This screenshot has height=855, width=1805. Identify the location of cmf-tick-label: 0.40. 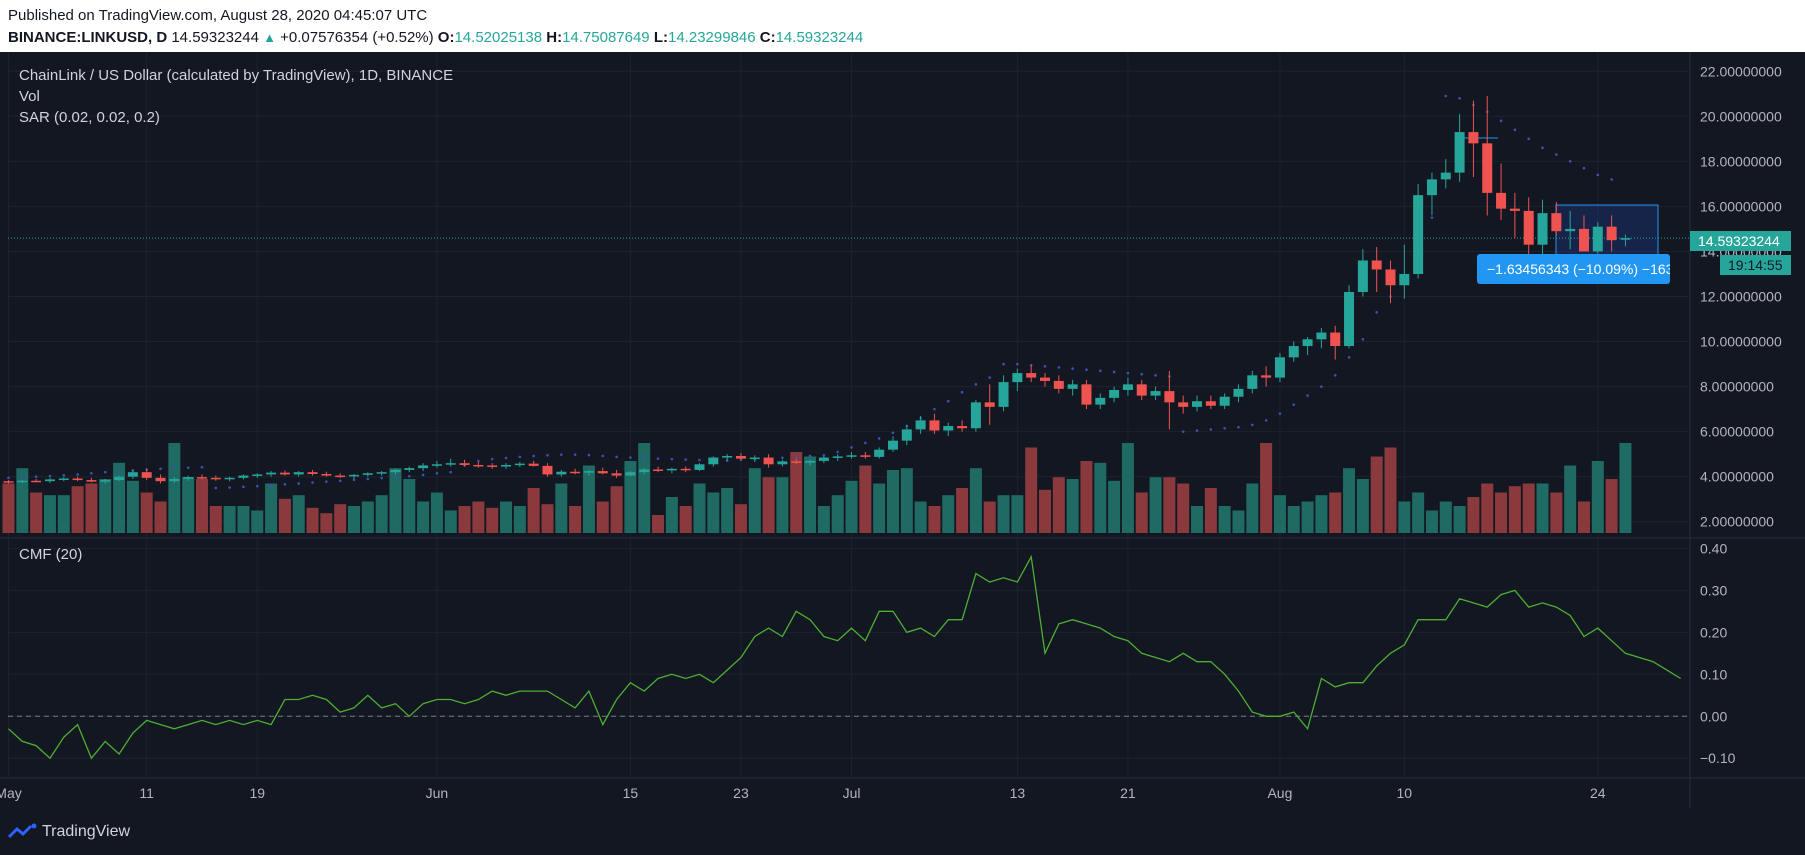
(1713, 548).